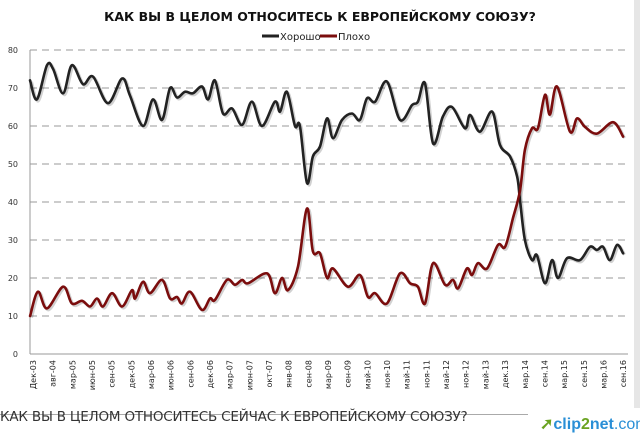 This screenshot has width=640, height=436. I want to click on y-tick-label: 80, so click(13, 50).